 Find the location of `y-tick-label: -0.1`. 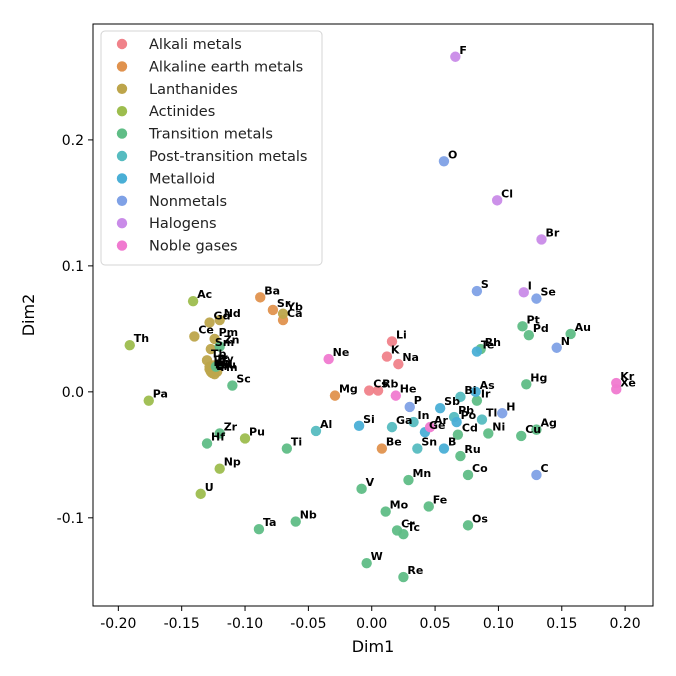

y-tick-label: -0.1 is located at coordinates (70, 519).